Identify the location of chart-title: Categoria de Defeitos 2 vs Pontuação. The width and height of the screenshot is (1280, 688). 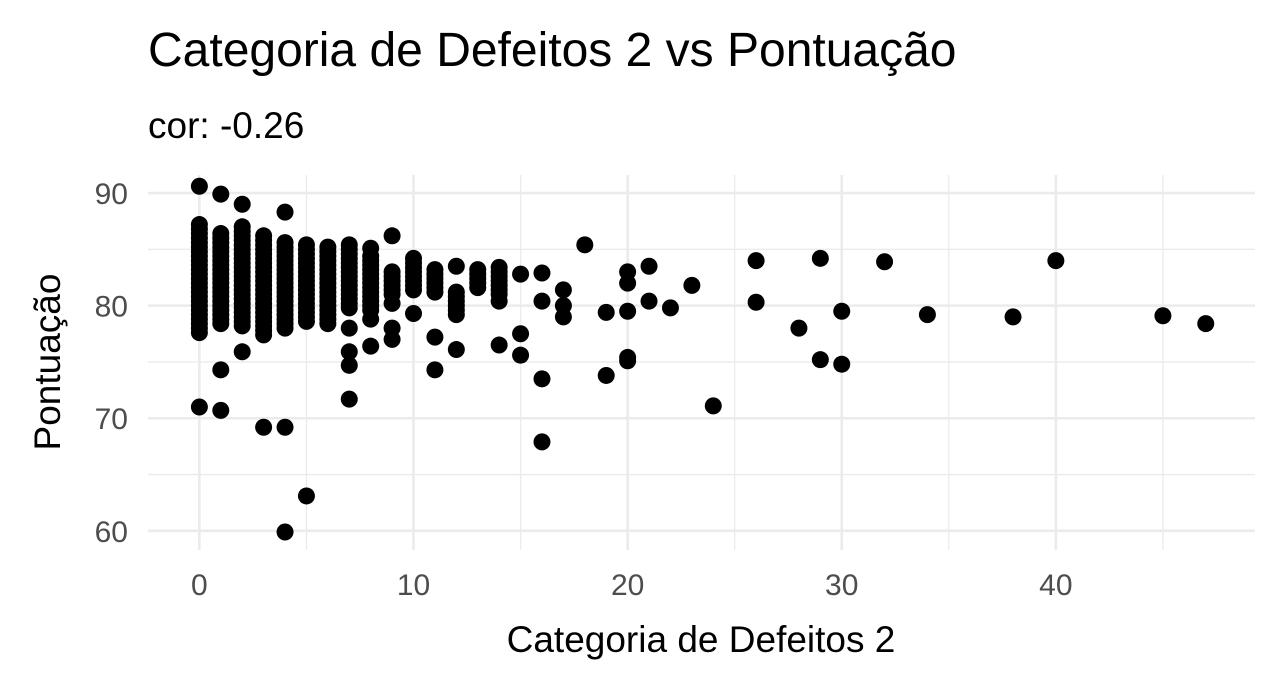
(552, 50).